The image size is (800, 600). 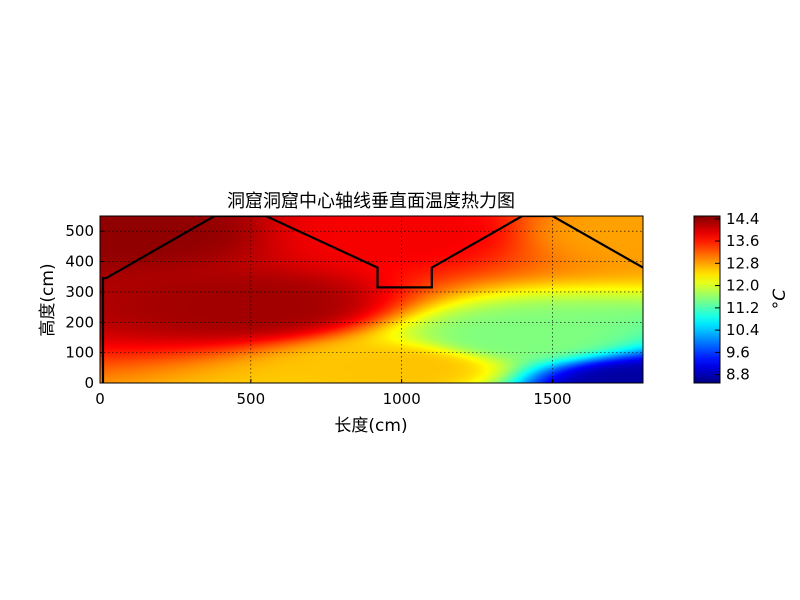 What do you see at coordinates (251, 399) in the screenshot?
I see `x-tick-label: 500` at bounding box center [251, 399].